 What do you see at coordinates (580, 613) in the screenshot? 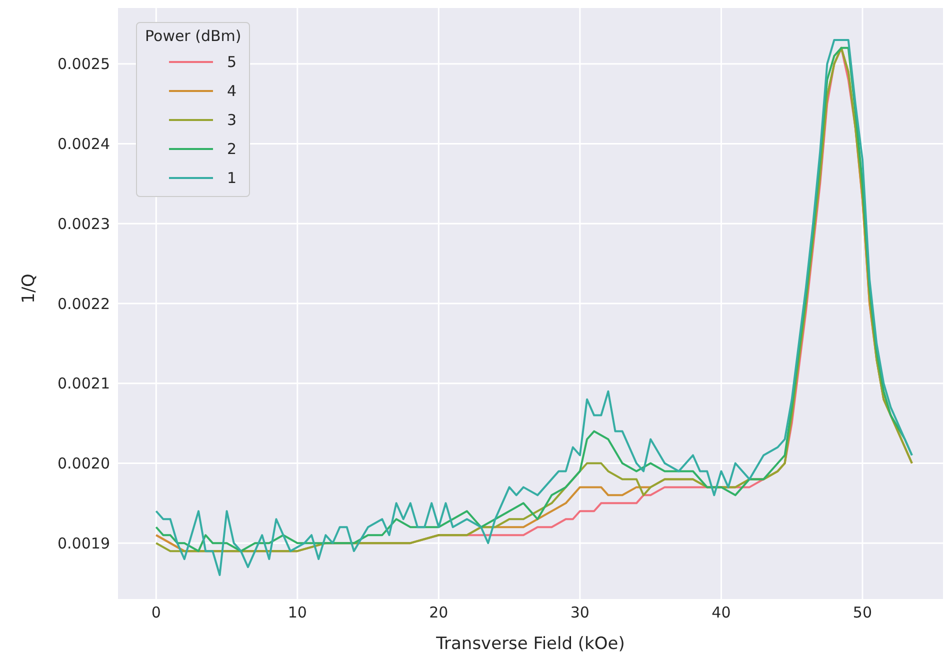
I see `x-tick-label: 30` at bounding box center [580, 613].